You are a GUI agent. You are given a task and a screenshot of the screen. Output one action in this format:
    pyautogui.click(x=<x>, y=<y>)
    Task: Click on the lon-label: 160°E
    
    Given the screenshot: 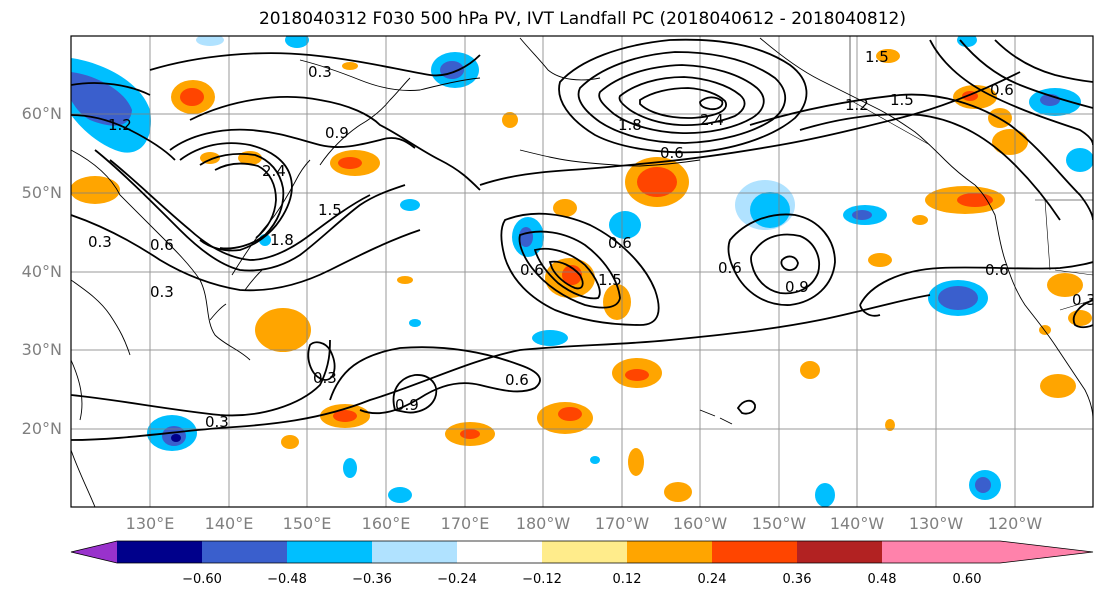 What is the action you would take?
    pyautogui.click(x=386, y=523)
    